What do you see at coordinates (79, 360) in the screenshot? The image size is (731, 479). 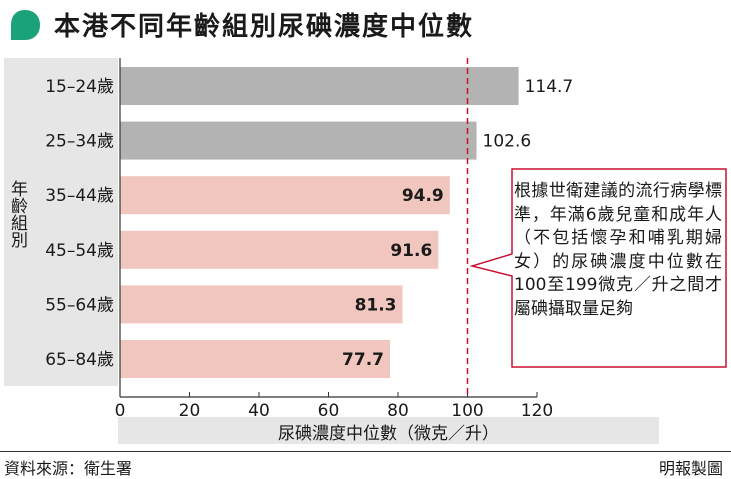 I see `category-label: 65–84歲` at bounding box center [79, 360].